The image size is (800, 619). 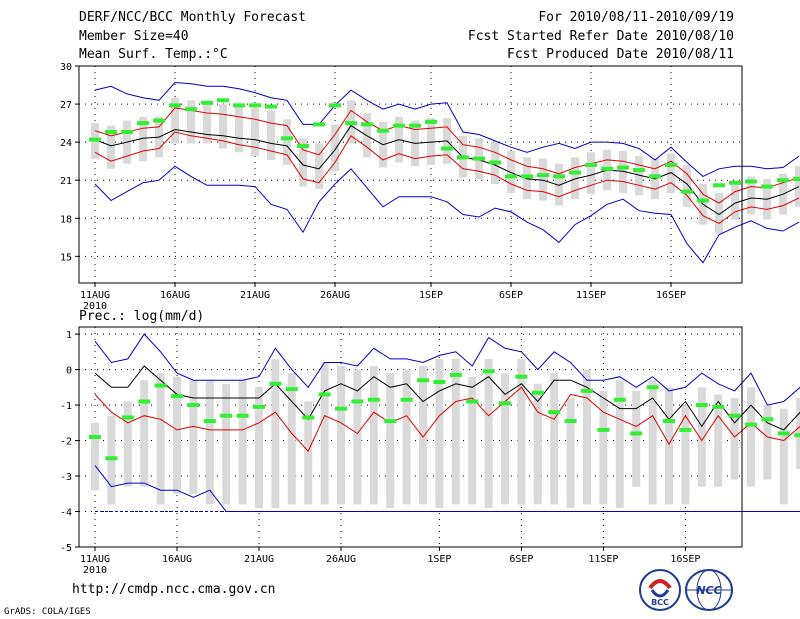 I want to click on y-tick-label: 18, so click(x=66, y=219).